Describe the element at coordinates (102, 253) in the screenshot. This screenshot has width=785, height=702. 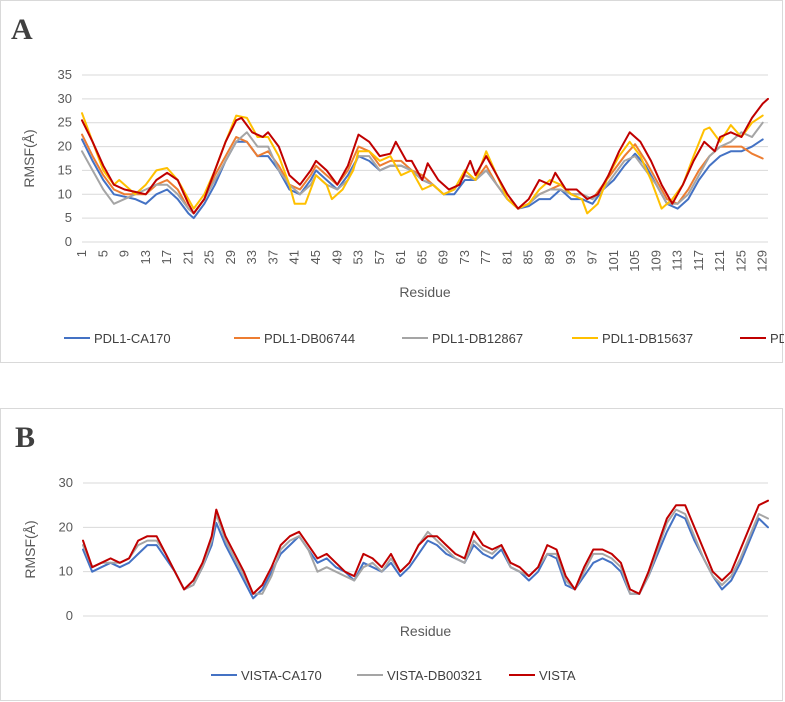
I see `x-tick-label: 5` at that location.